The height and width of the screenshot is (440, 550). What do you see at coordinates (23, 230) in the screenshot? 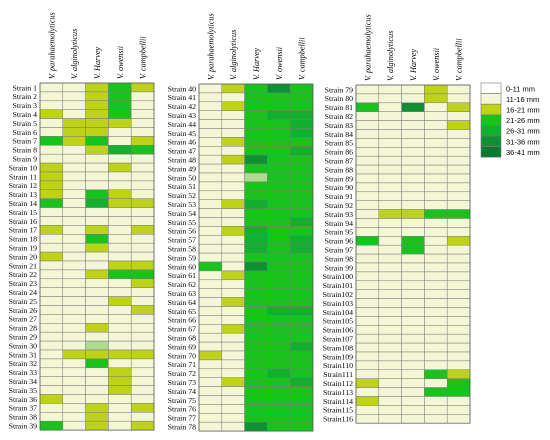
I see `row-label: Strain 17` at bounding box center [23, 230].